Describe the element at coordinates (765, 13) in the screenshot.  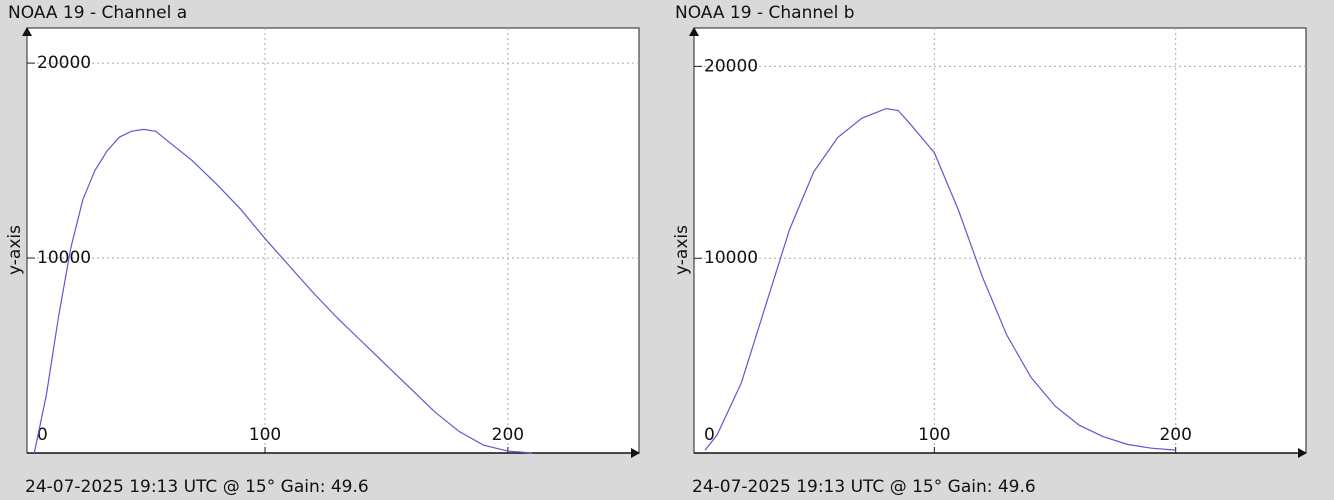
I see `chart-title: NOAA 19 - Channel b` at that location.